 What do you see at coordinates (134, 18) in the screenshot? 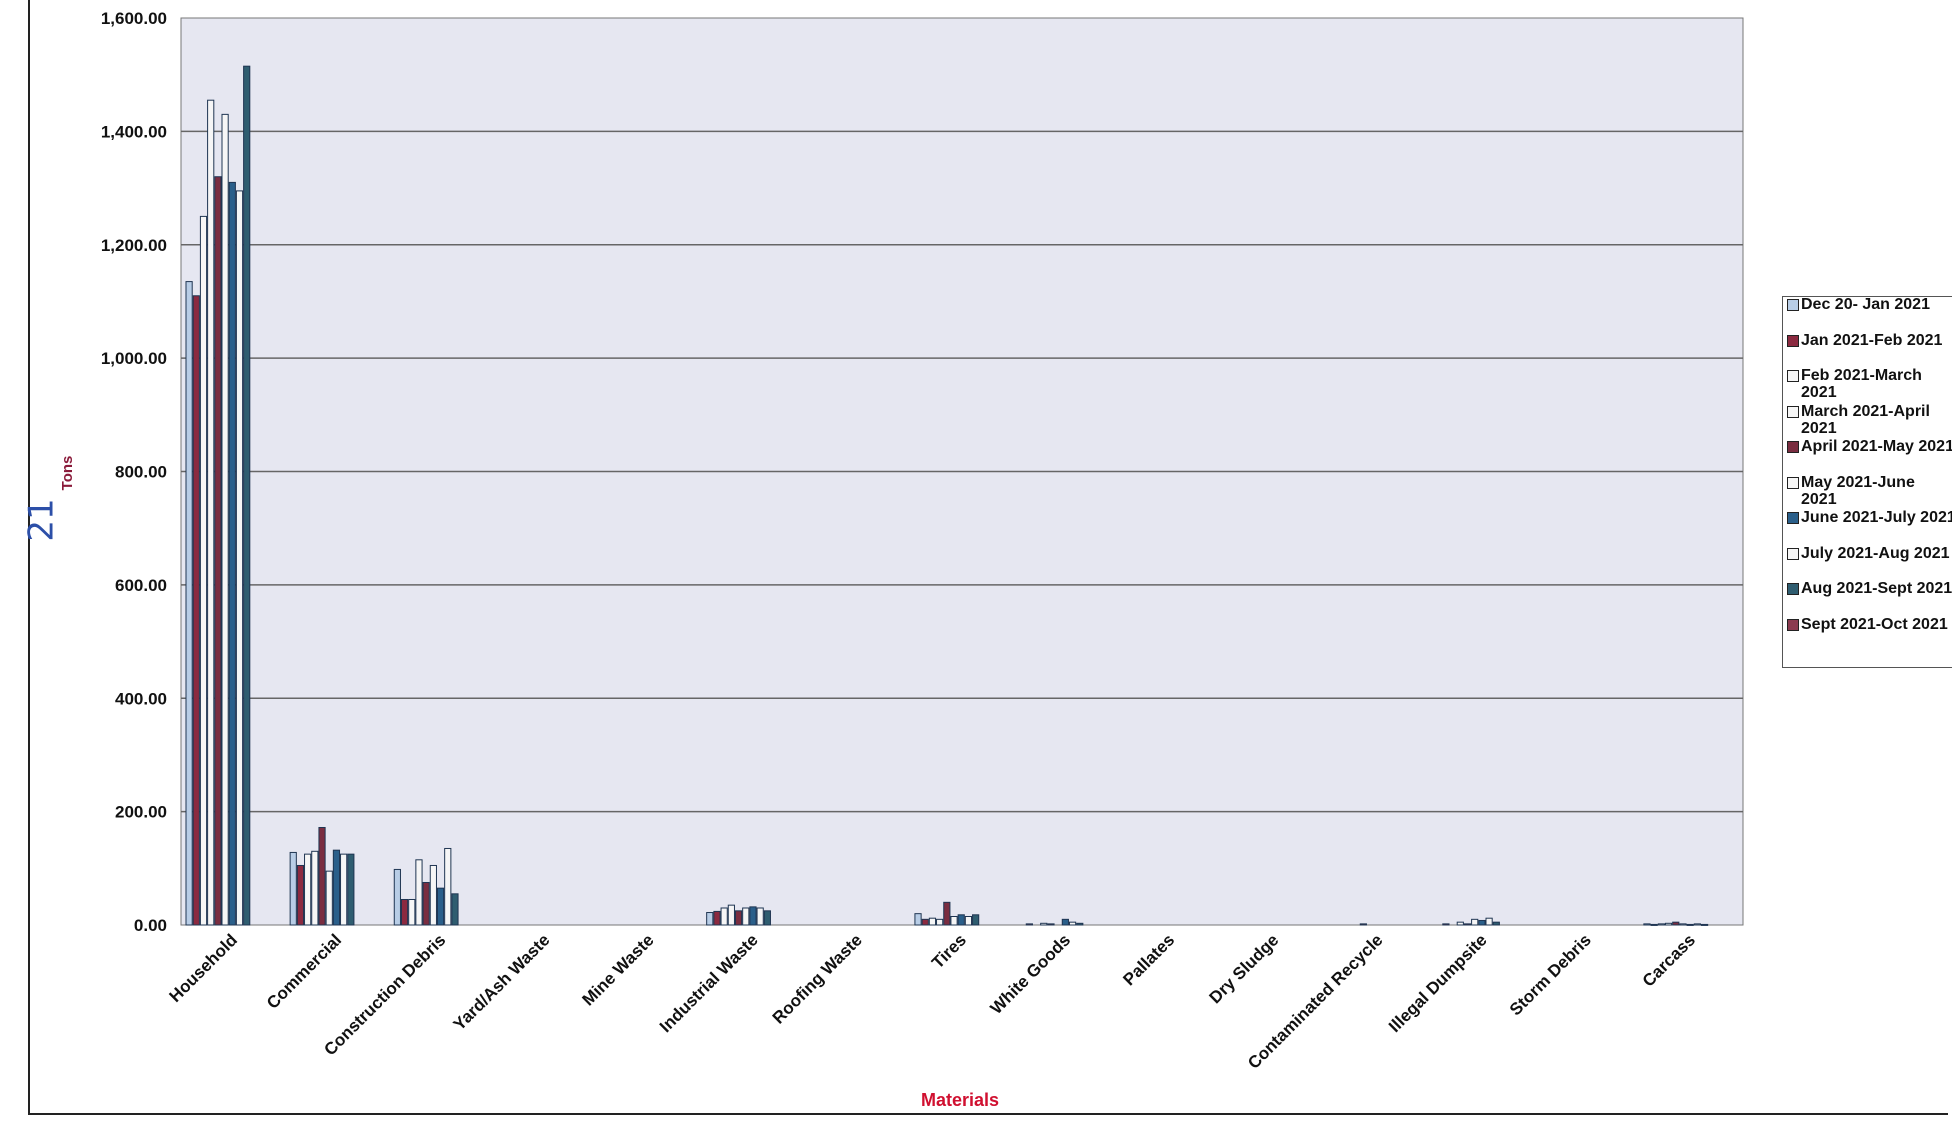
I see `y-tick-label: 1,600.00` at bounding box center [134, 18].